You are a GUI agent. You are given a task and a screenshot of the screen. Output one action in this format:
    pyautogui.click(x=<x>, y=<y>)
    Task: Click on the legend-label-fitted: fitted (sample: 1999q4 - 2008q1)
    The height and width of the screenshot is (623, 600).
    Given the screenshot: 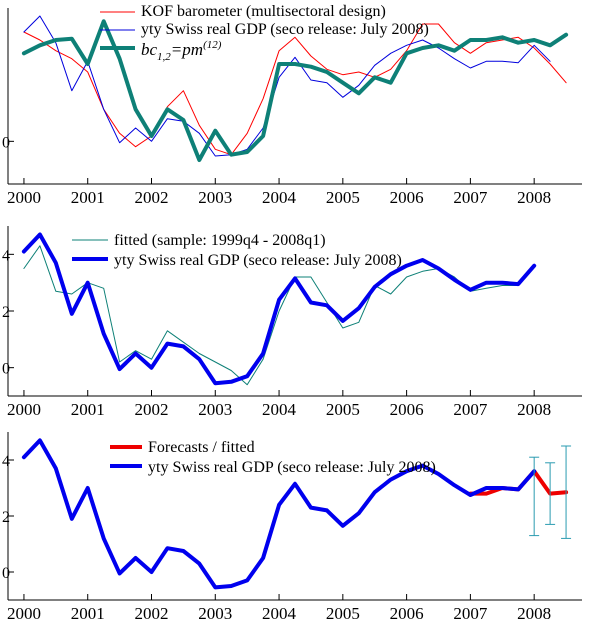 What is the action you would take?
    pyautogui.click(x=220, y=240)
    